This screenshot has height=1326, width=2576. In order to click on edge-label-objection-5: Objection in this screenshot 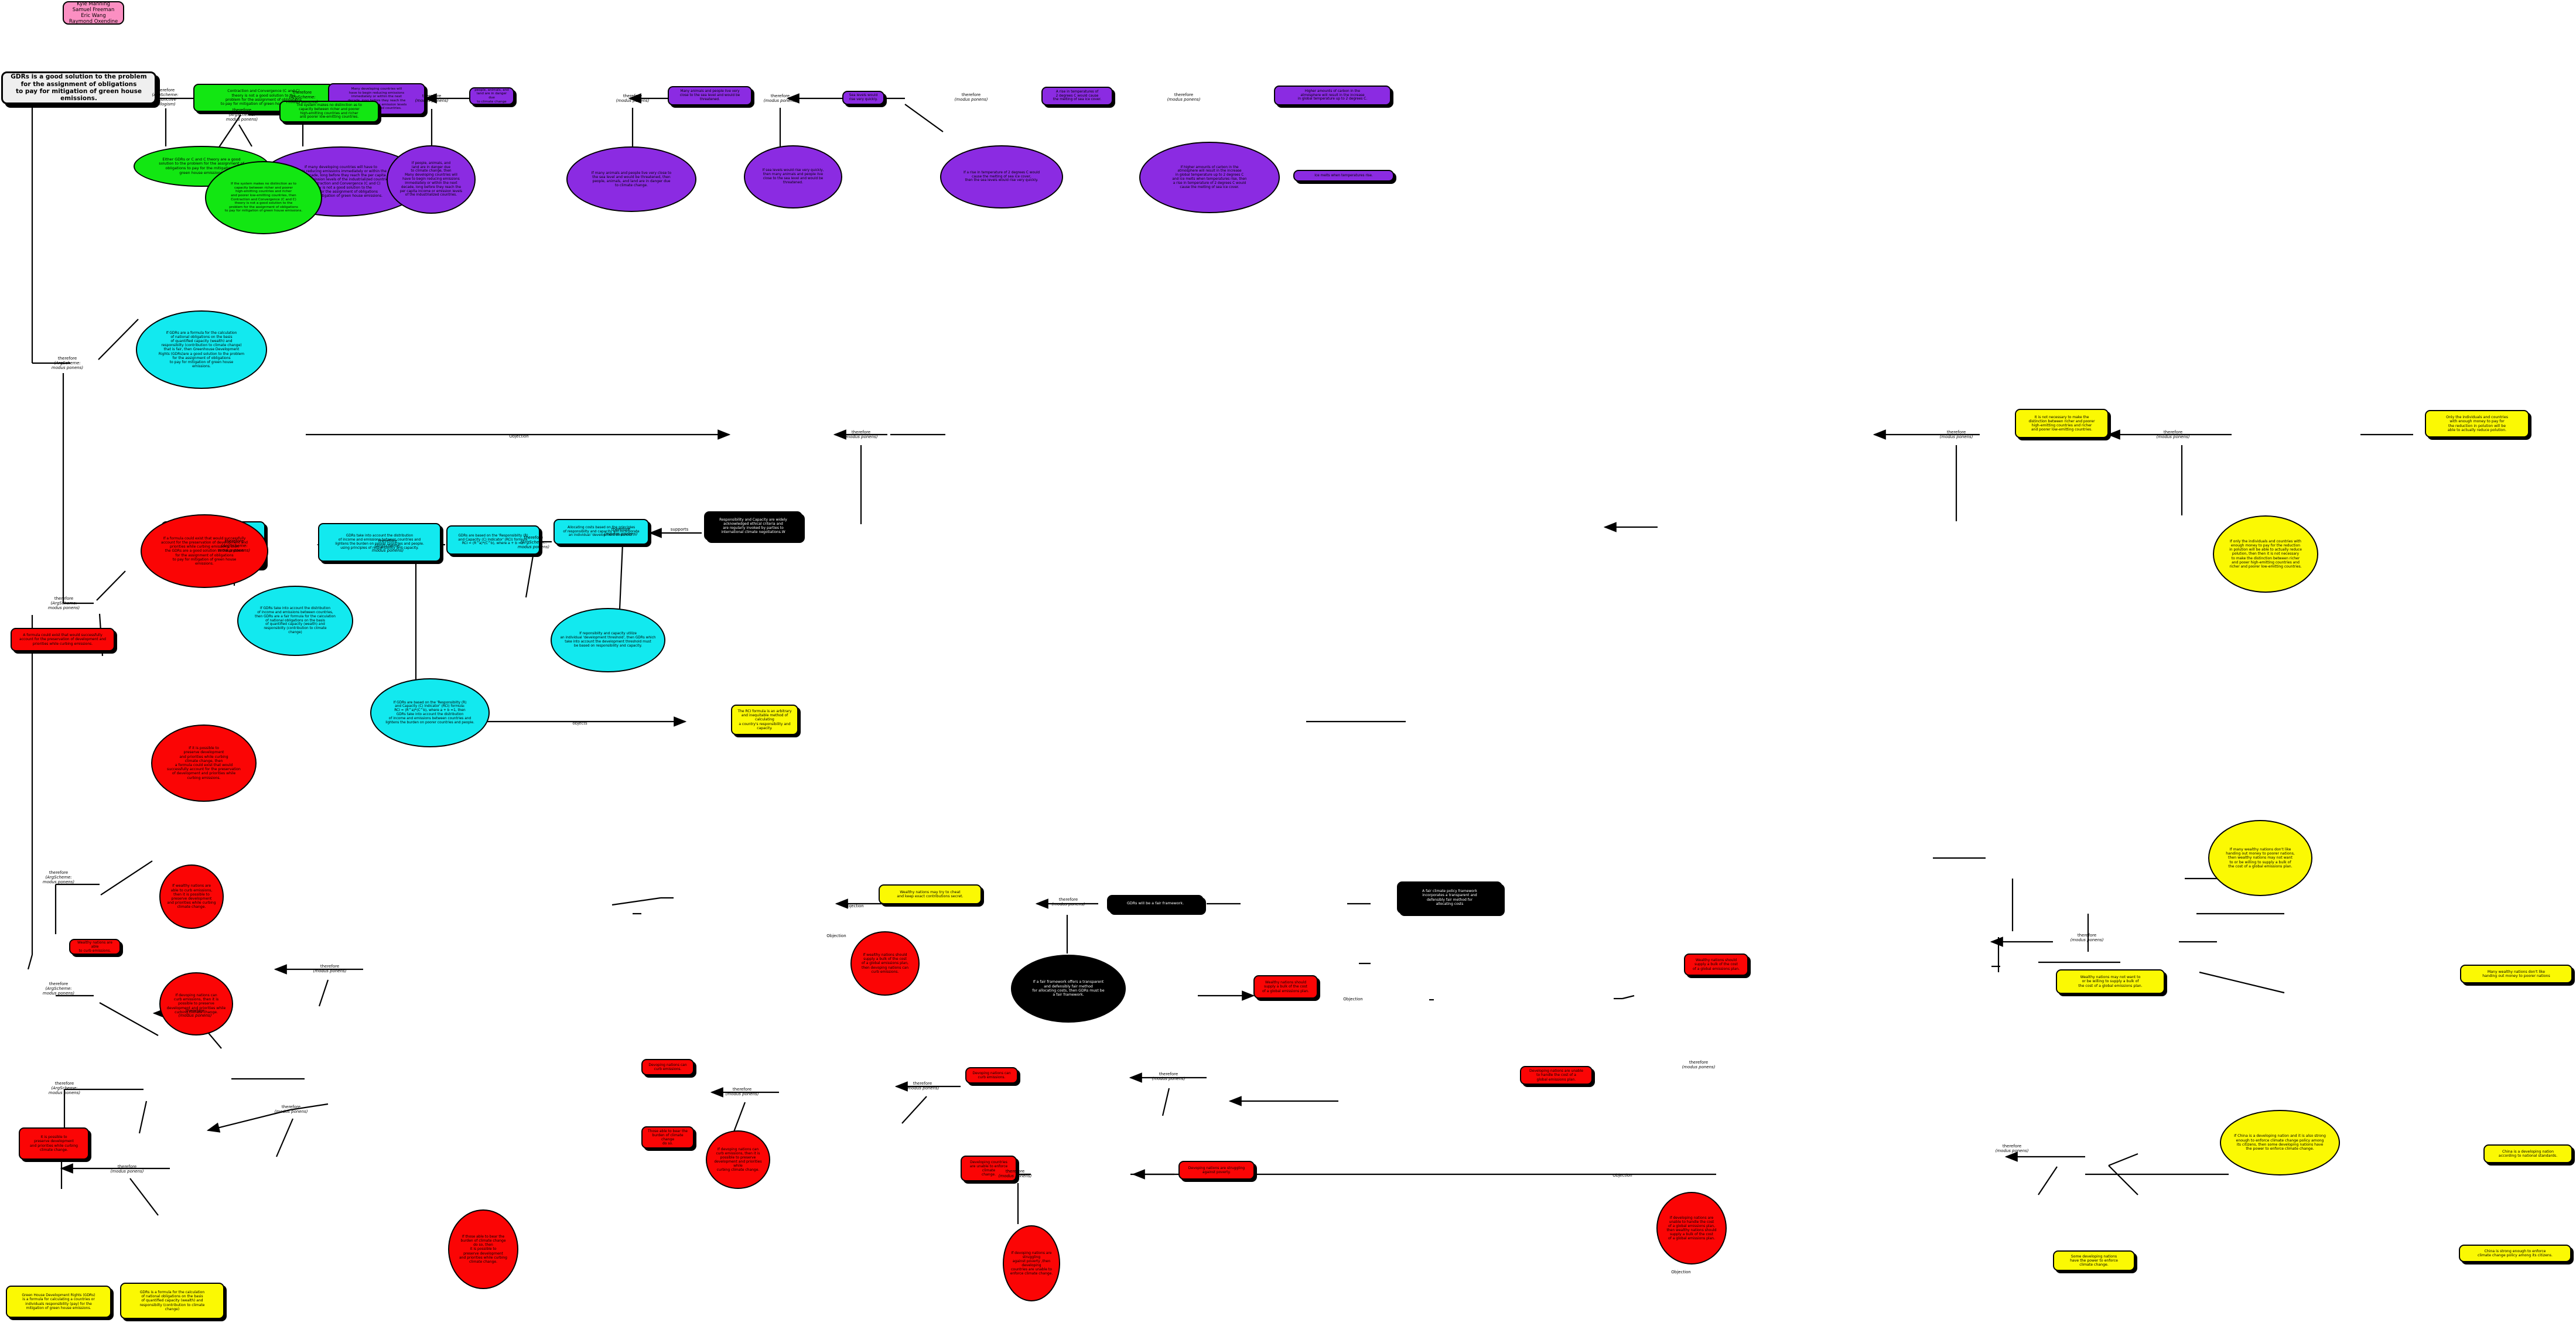, I will do `click(1622, 1175)`.